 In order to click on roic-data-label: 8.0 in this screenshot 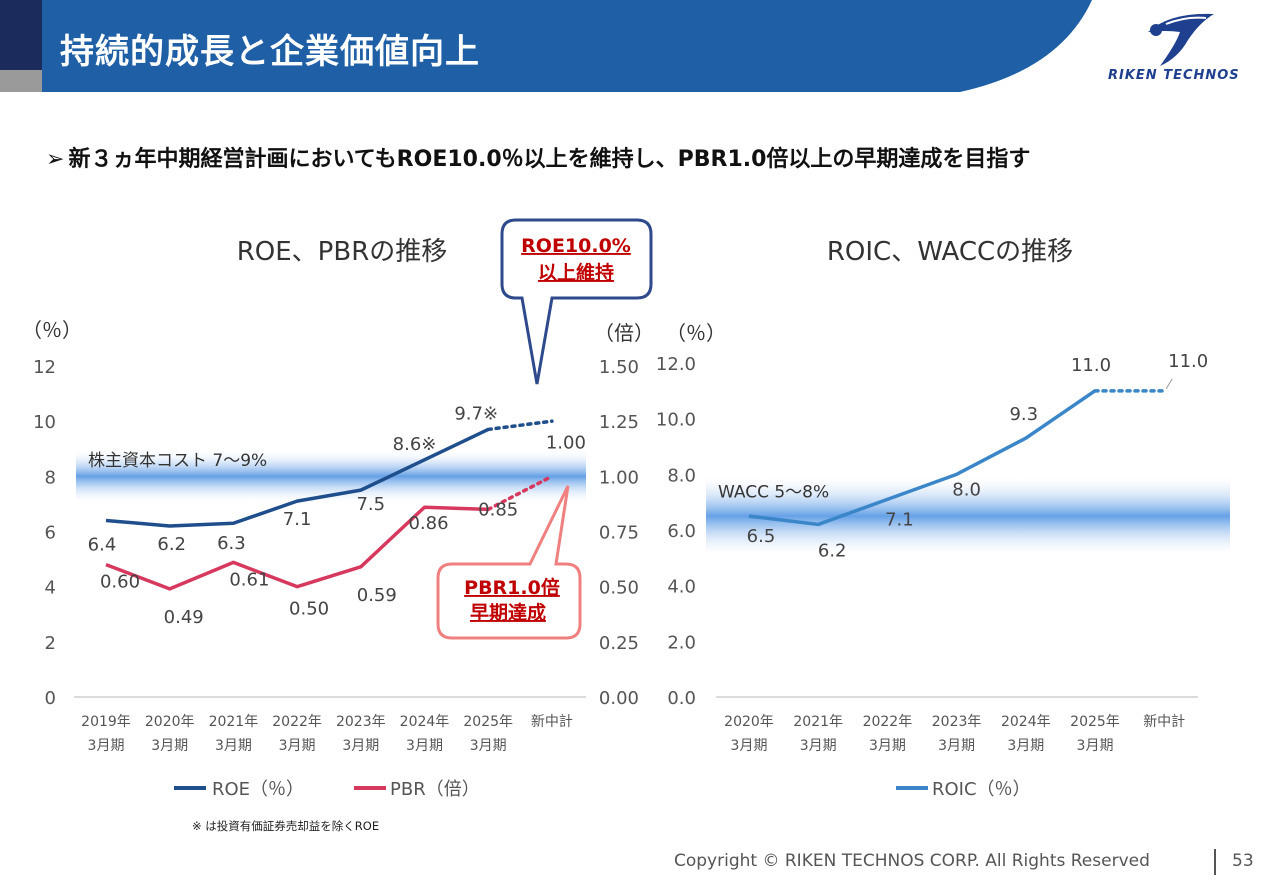, I will do `click(966, 489)`.